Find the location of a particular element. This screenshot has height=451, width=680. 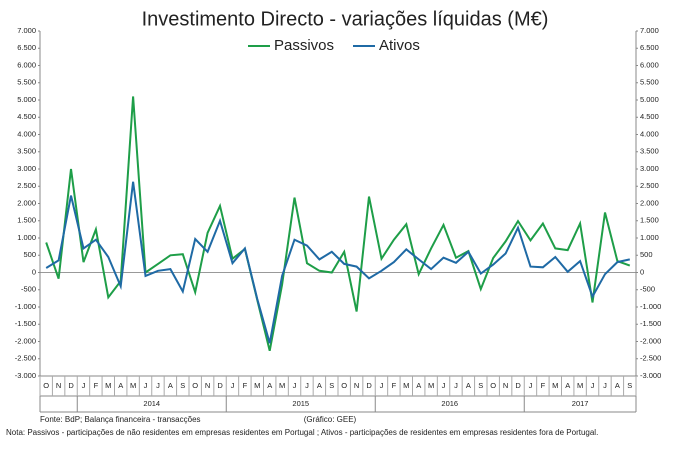

y-tick-label: 500 is located at coordinates (29, 254).